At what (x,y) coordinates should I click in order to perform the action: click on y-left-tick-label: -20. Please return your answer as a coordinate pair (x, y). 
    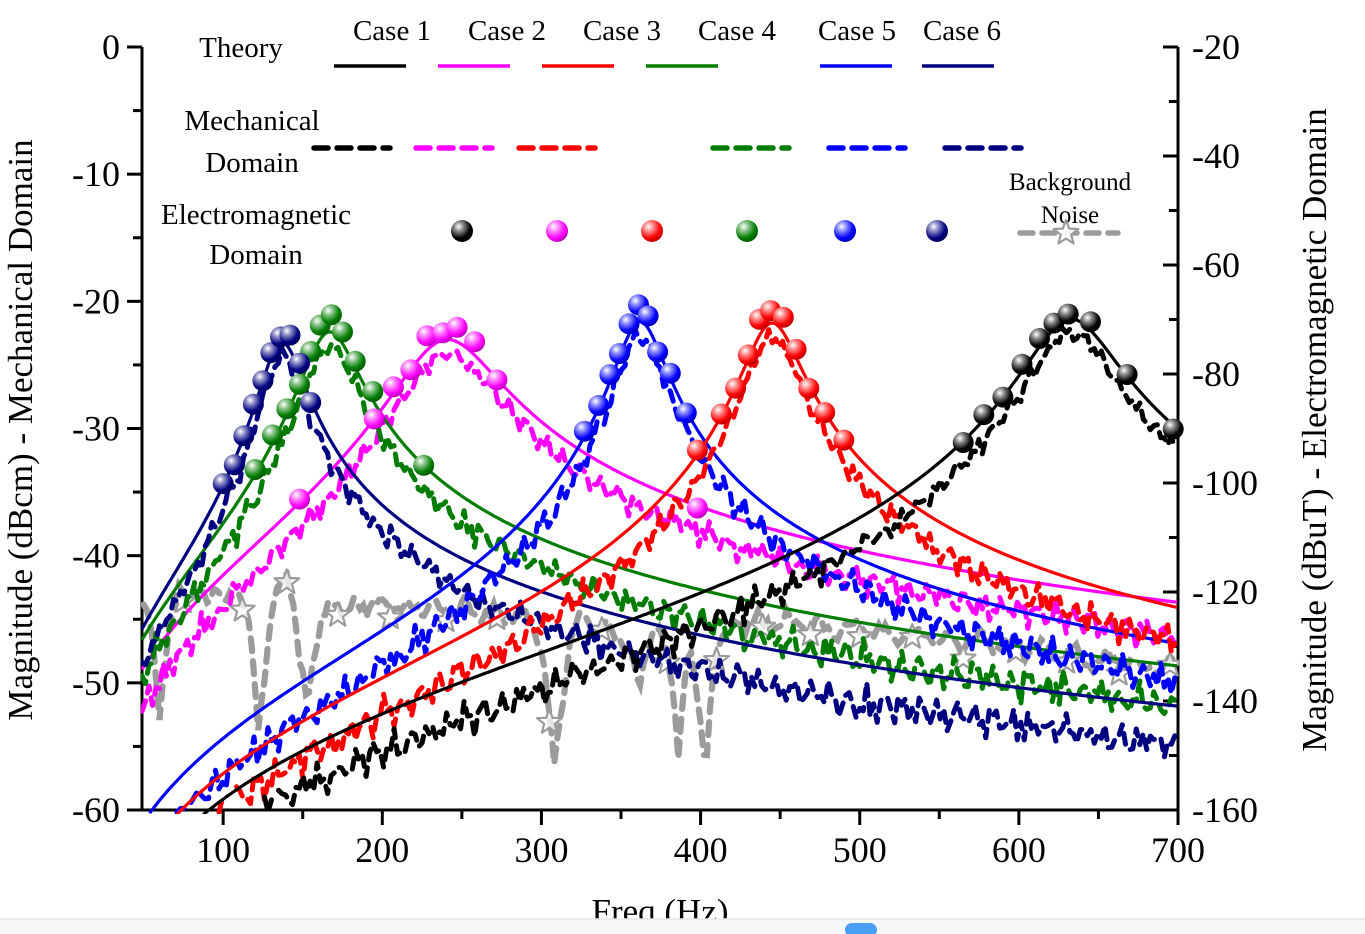
    Looking at the image, I should click on (96, 301).